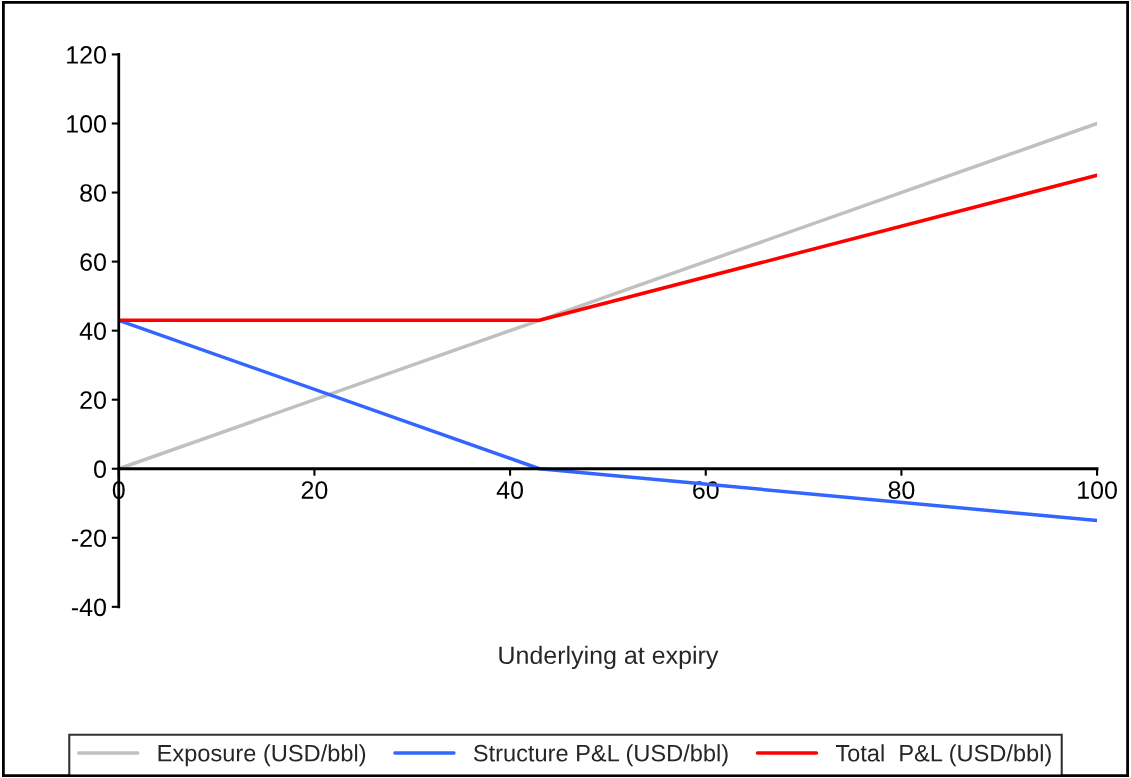  I want to click on y-tick-label: -20, so click(88, 538).